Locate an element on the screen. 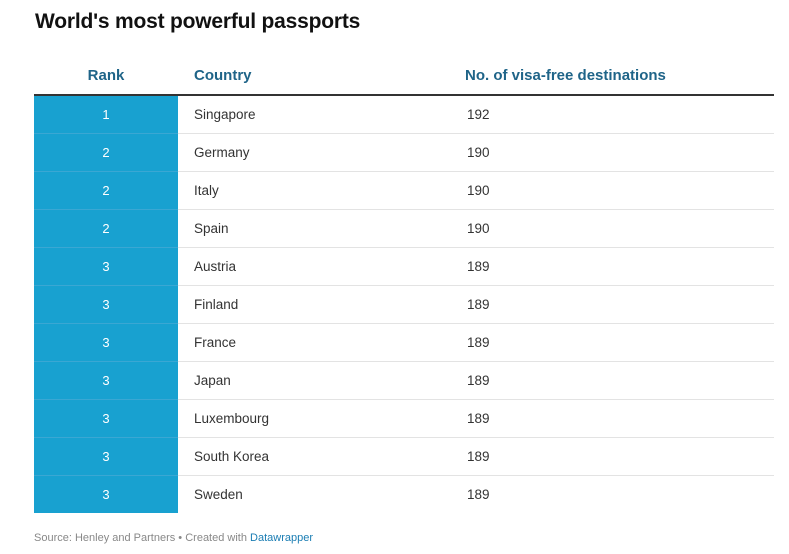 Image resolution: width=789 pixels, height=554 pixels. country-cell: Singapore is located at coordinates (321, 114).